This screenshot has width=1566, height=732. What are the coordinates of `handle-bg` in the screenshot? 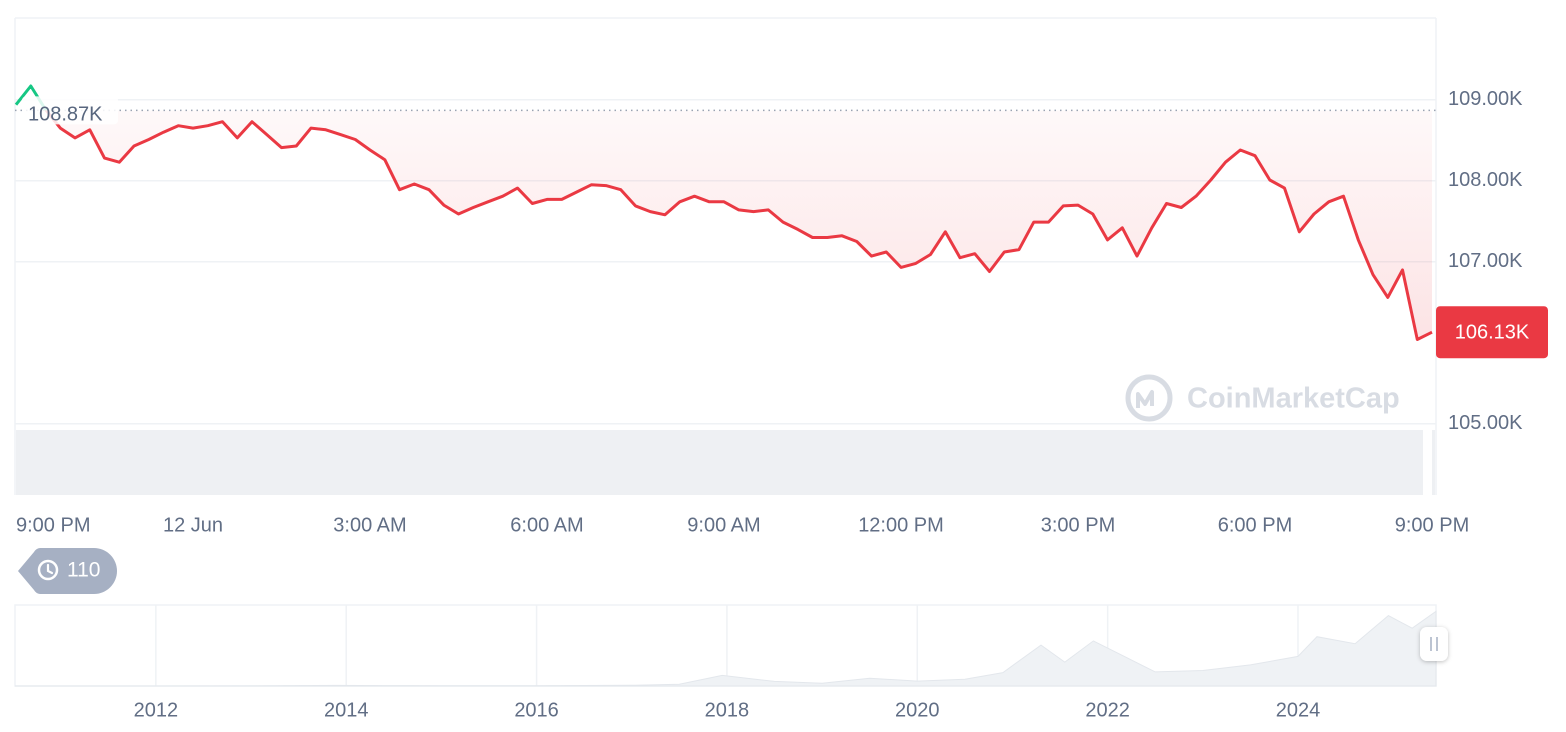 It's located at (1434, 644).